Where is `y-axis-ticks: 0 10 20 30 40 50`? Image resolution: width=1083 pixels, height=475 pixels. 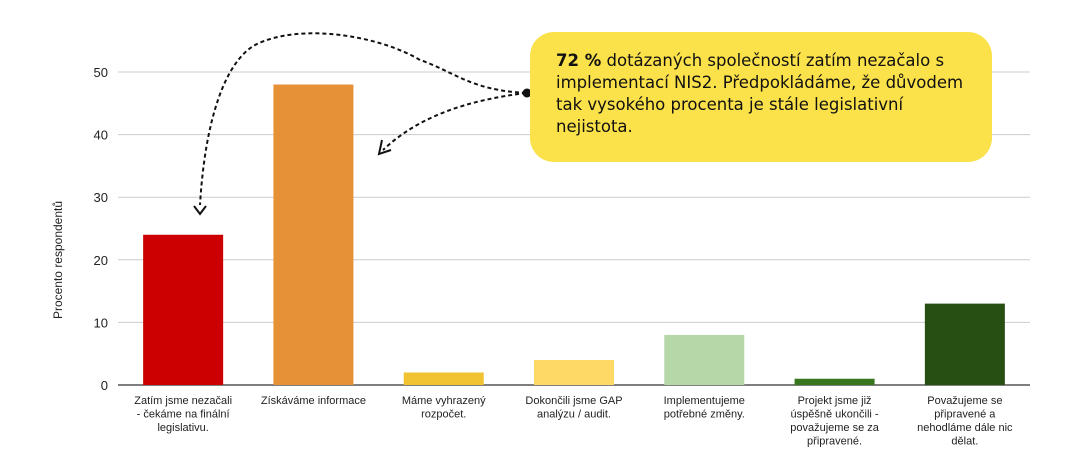
y-axis-ticks: 0 10 20 30 40 50 is located at coordinates (101, 229).